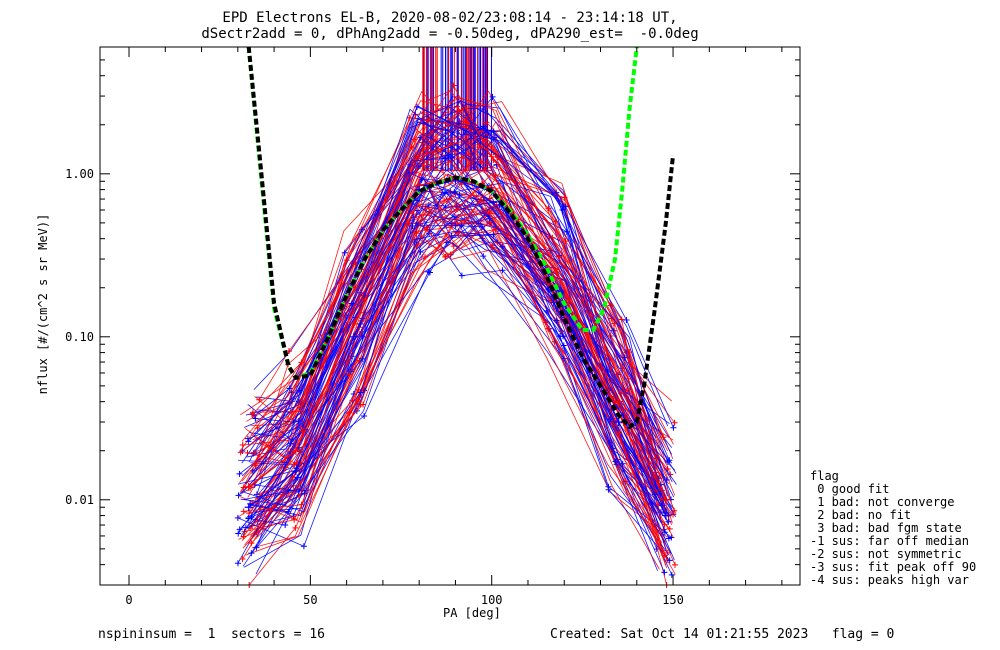  What do you see at coordinates (79, 337) in the screenshot?
I see `y-tick-label: 0.10` at bounding box center [79, 337].